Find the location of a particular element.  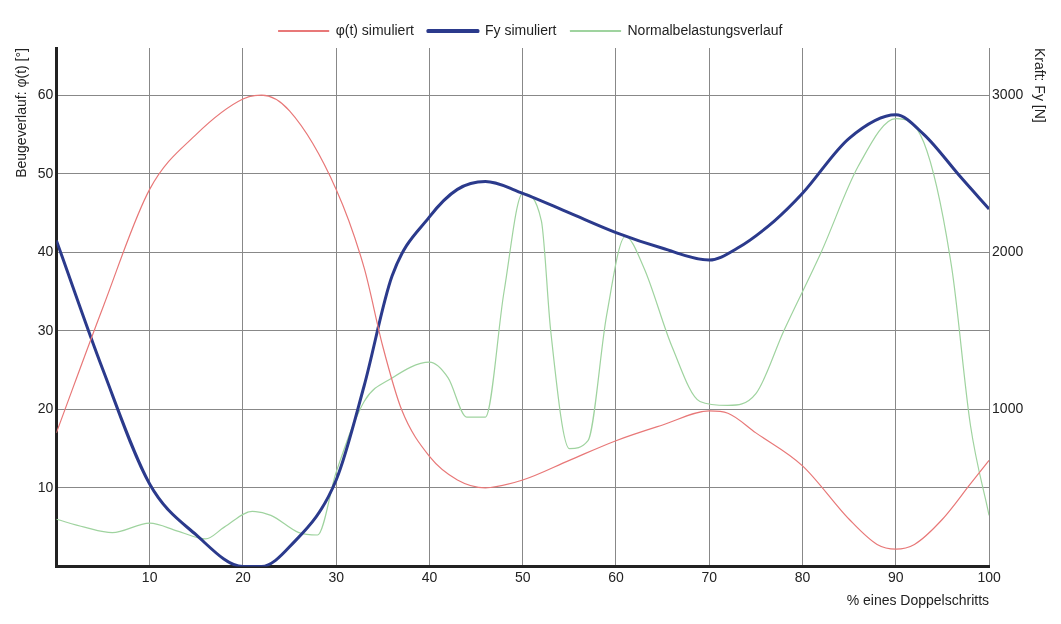

x-tick-label: 70 is located at coordinates (709, 576).